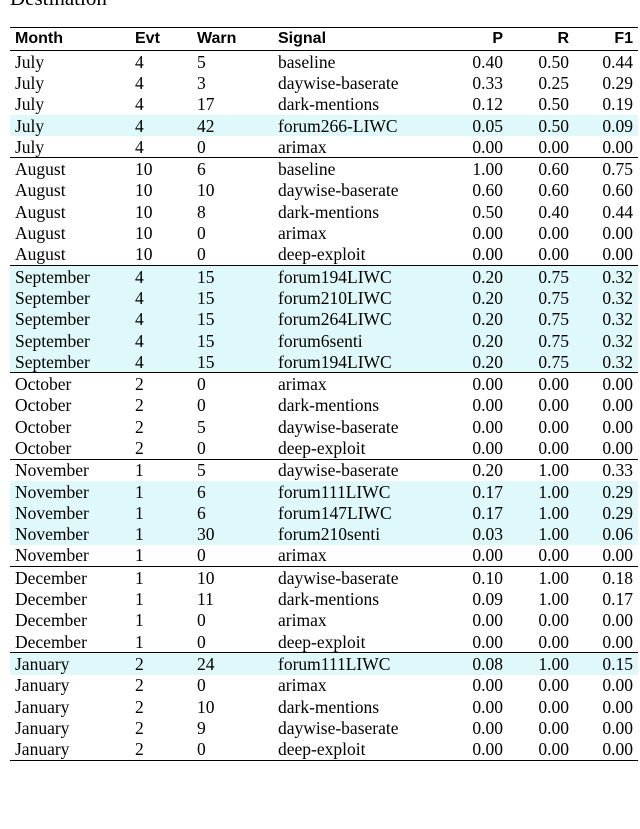  I want to click on table-row: October 2 0 deep-exploit 0.00 0.00 0.00, so click(324, 448).